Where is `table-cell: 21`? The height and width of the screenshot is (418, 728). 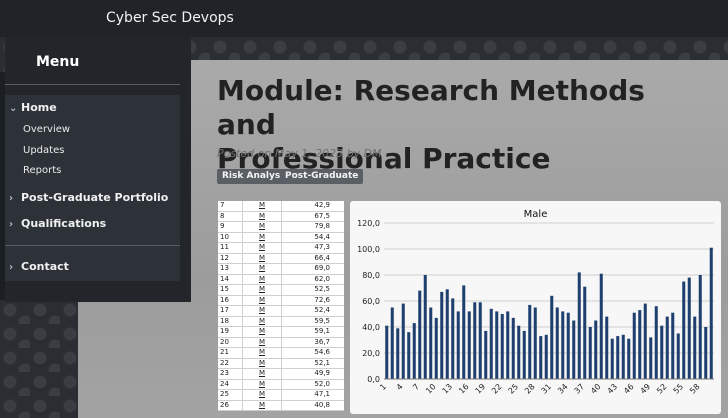
table-cell: 21 is located at coordinates (230, 353).